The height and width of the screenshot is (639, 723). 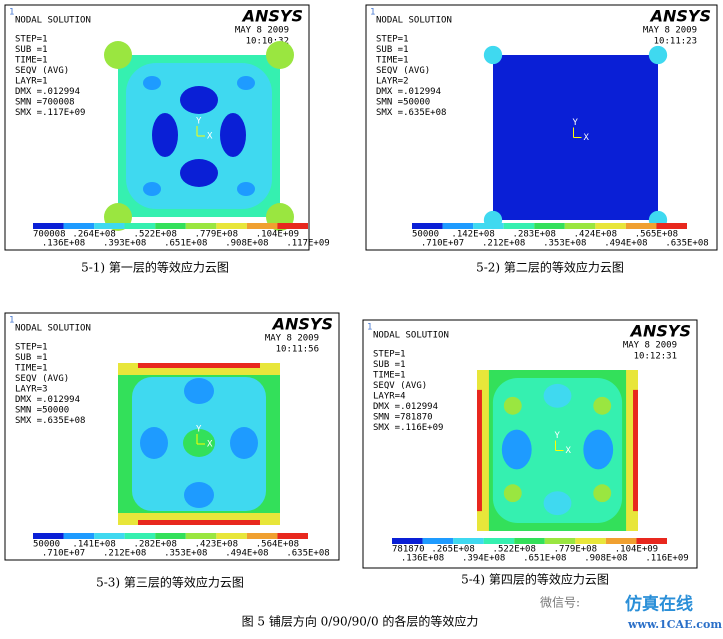 I want to click on legend-label: .394E+08, so click(x=483, y=559).